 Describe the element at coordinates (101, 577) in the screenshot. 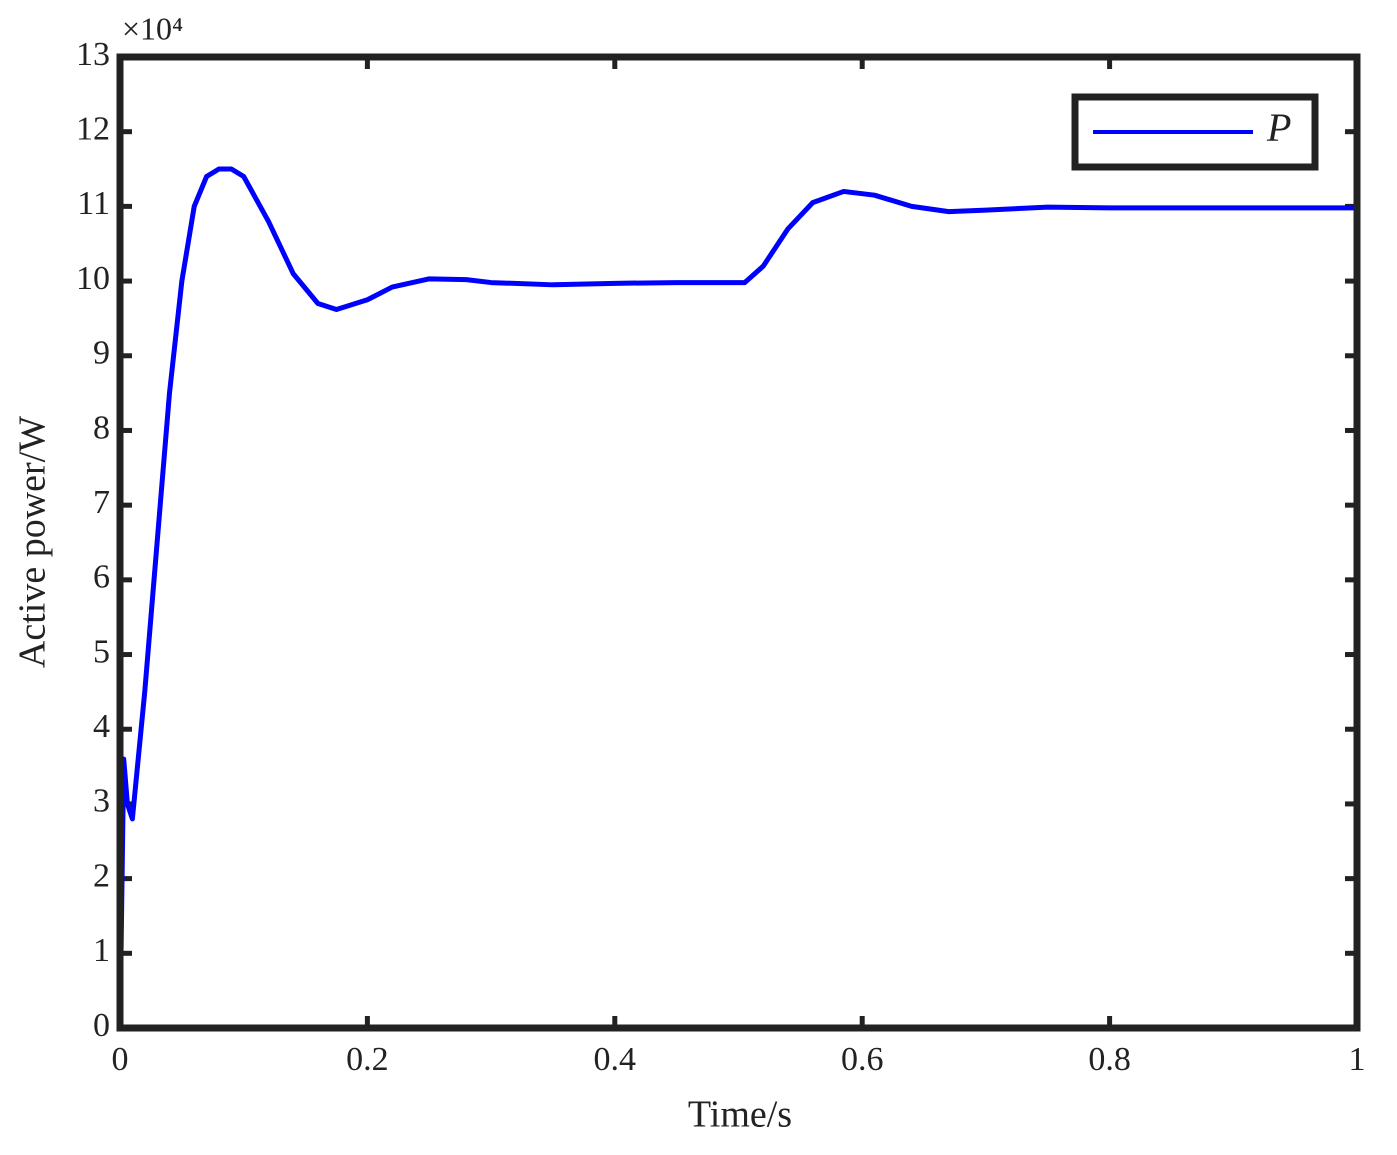

I see `y-tick-label: 6` at that location.